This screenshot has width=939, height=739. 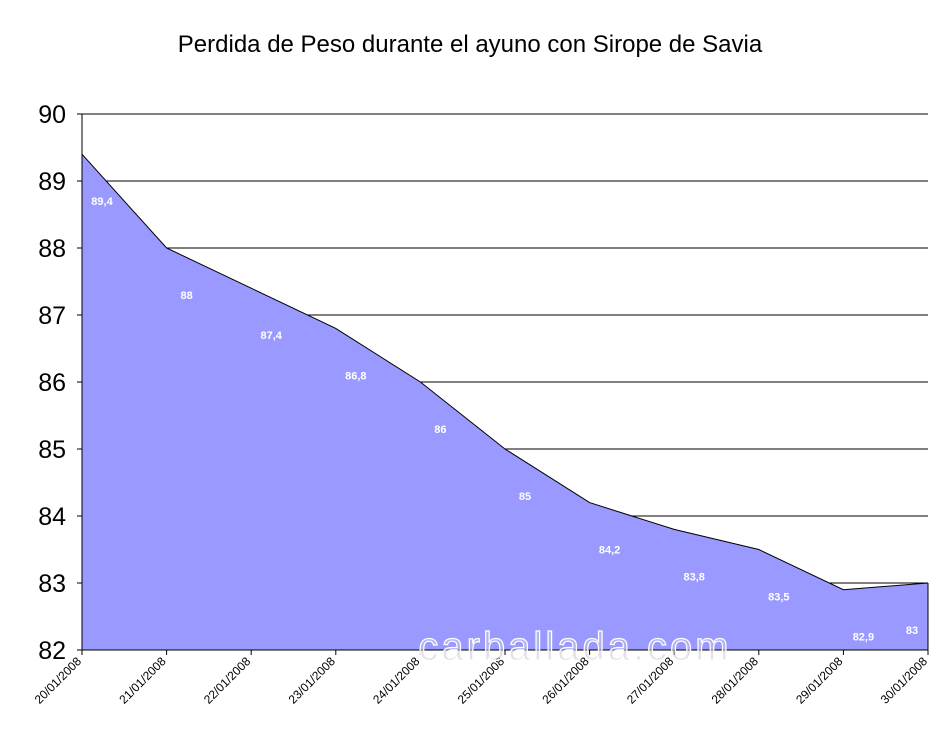 I want to click on y-tick-label-3: 85, so click(x=52, y=450).